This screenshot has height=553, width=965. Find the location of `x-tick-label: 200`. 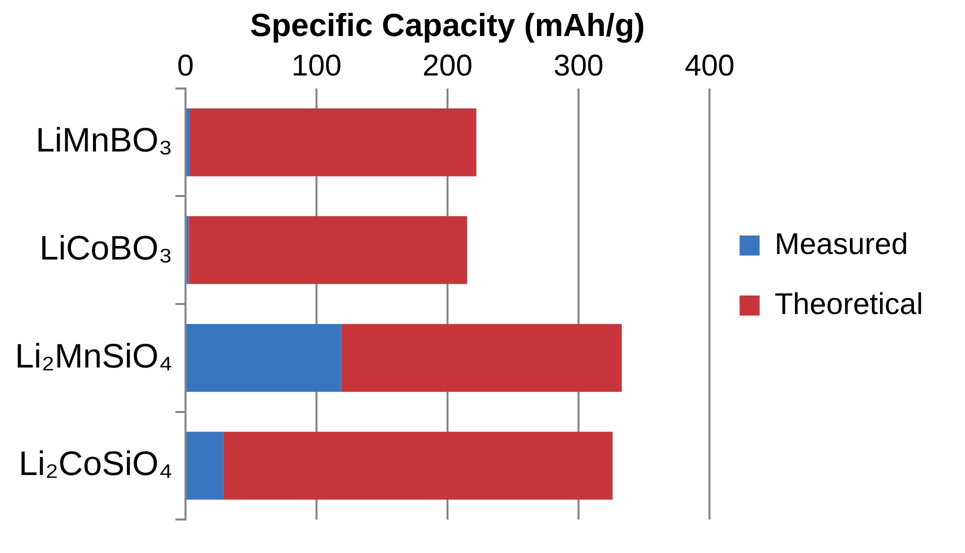

x-tick-label: 200 is located at coordinates (447, 66).